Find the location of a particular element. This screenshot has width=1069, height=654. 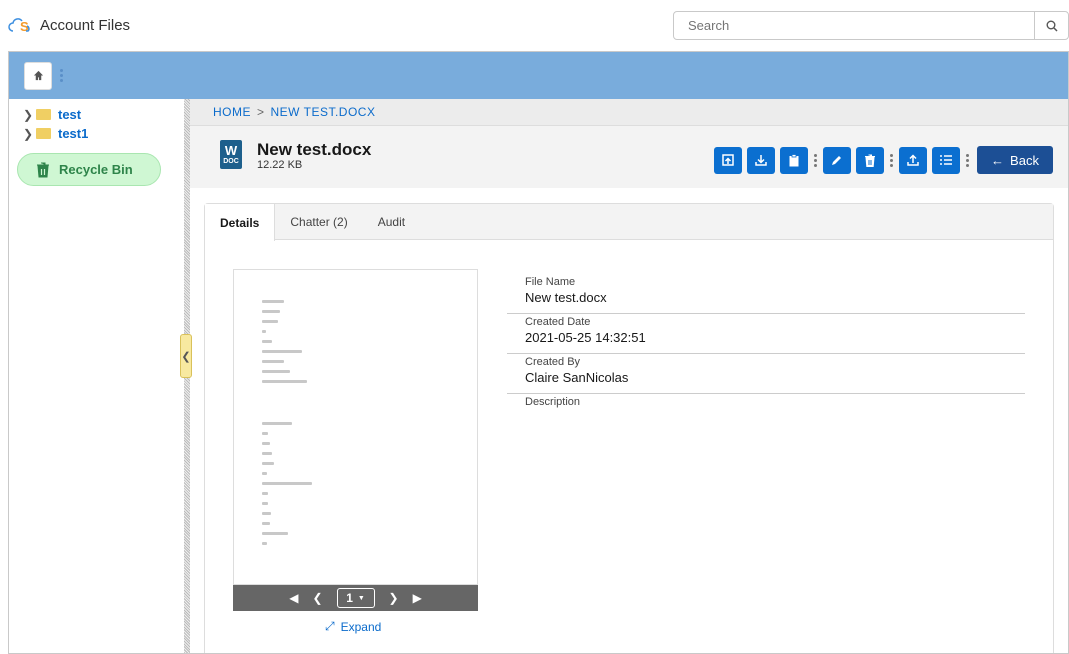

back-button: ← Back is located at coordinates (1015, 160).